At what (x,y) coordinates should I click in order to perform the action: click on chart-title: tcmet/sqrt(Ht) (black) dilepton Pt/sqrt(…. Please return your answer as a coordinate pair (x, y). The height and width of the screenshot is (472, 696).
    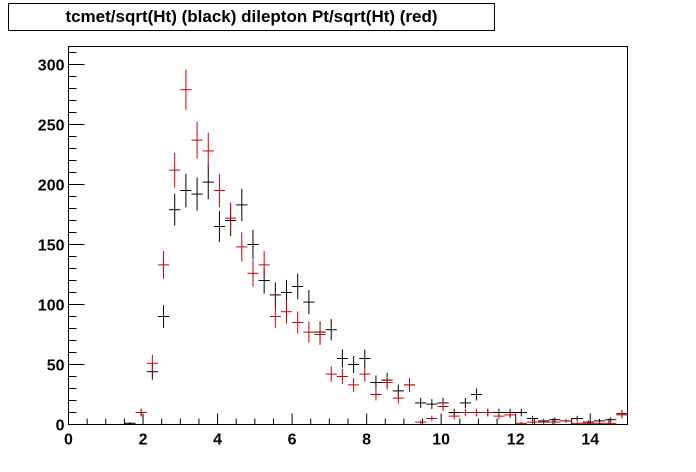
    Looking at the image, I should click on (251, 16).